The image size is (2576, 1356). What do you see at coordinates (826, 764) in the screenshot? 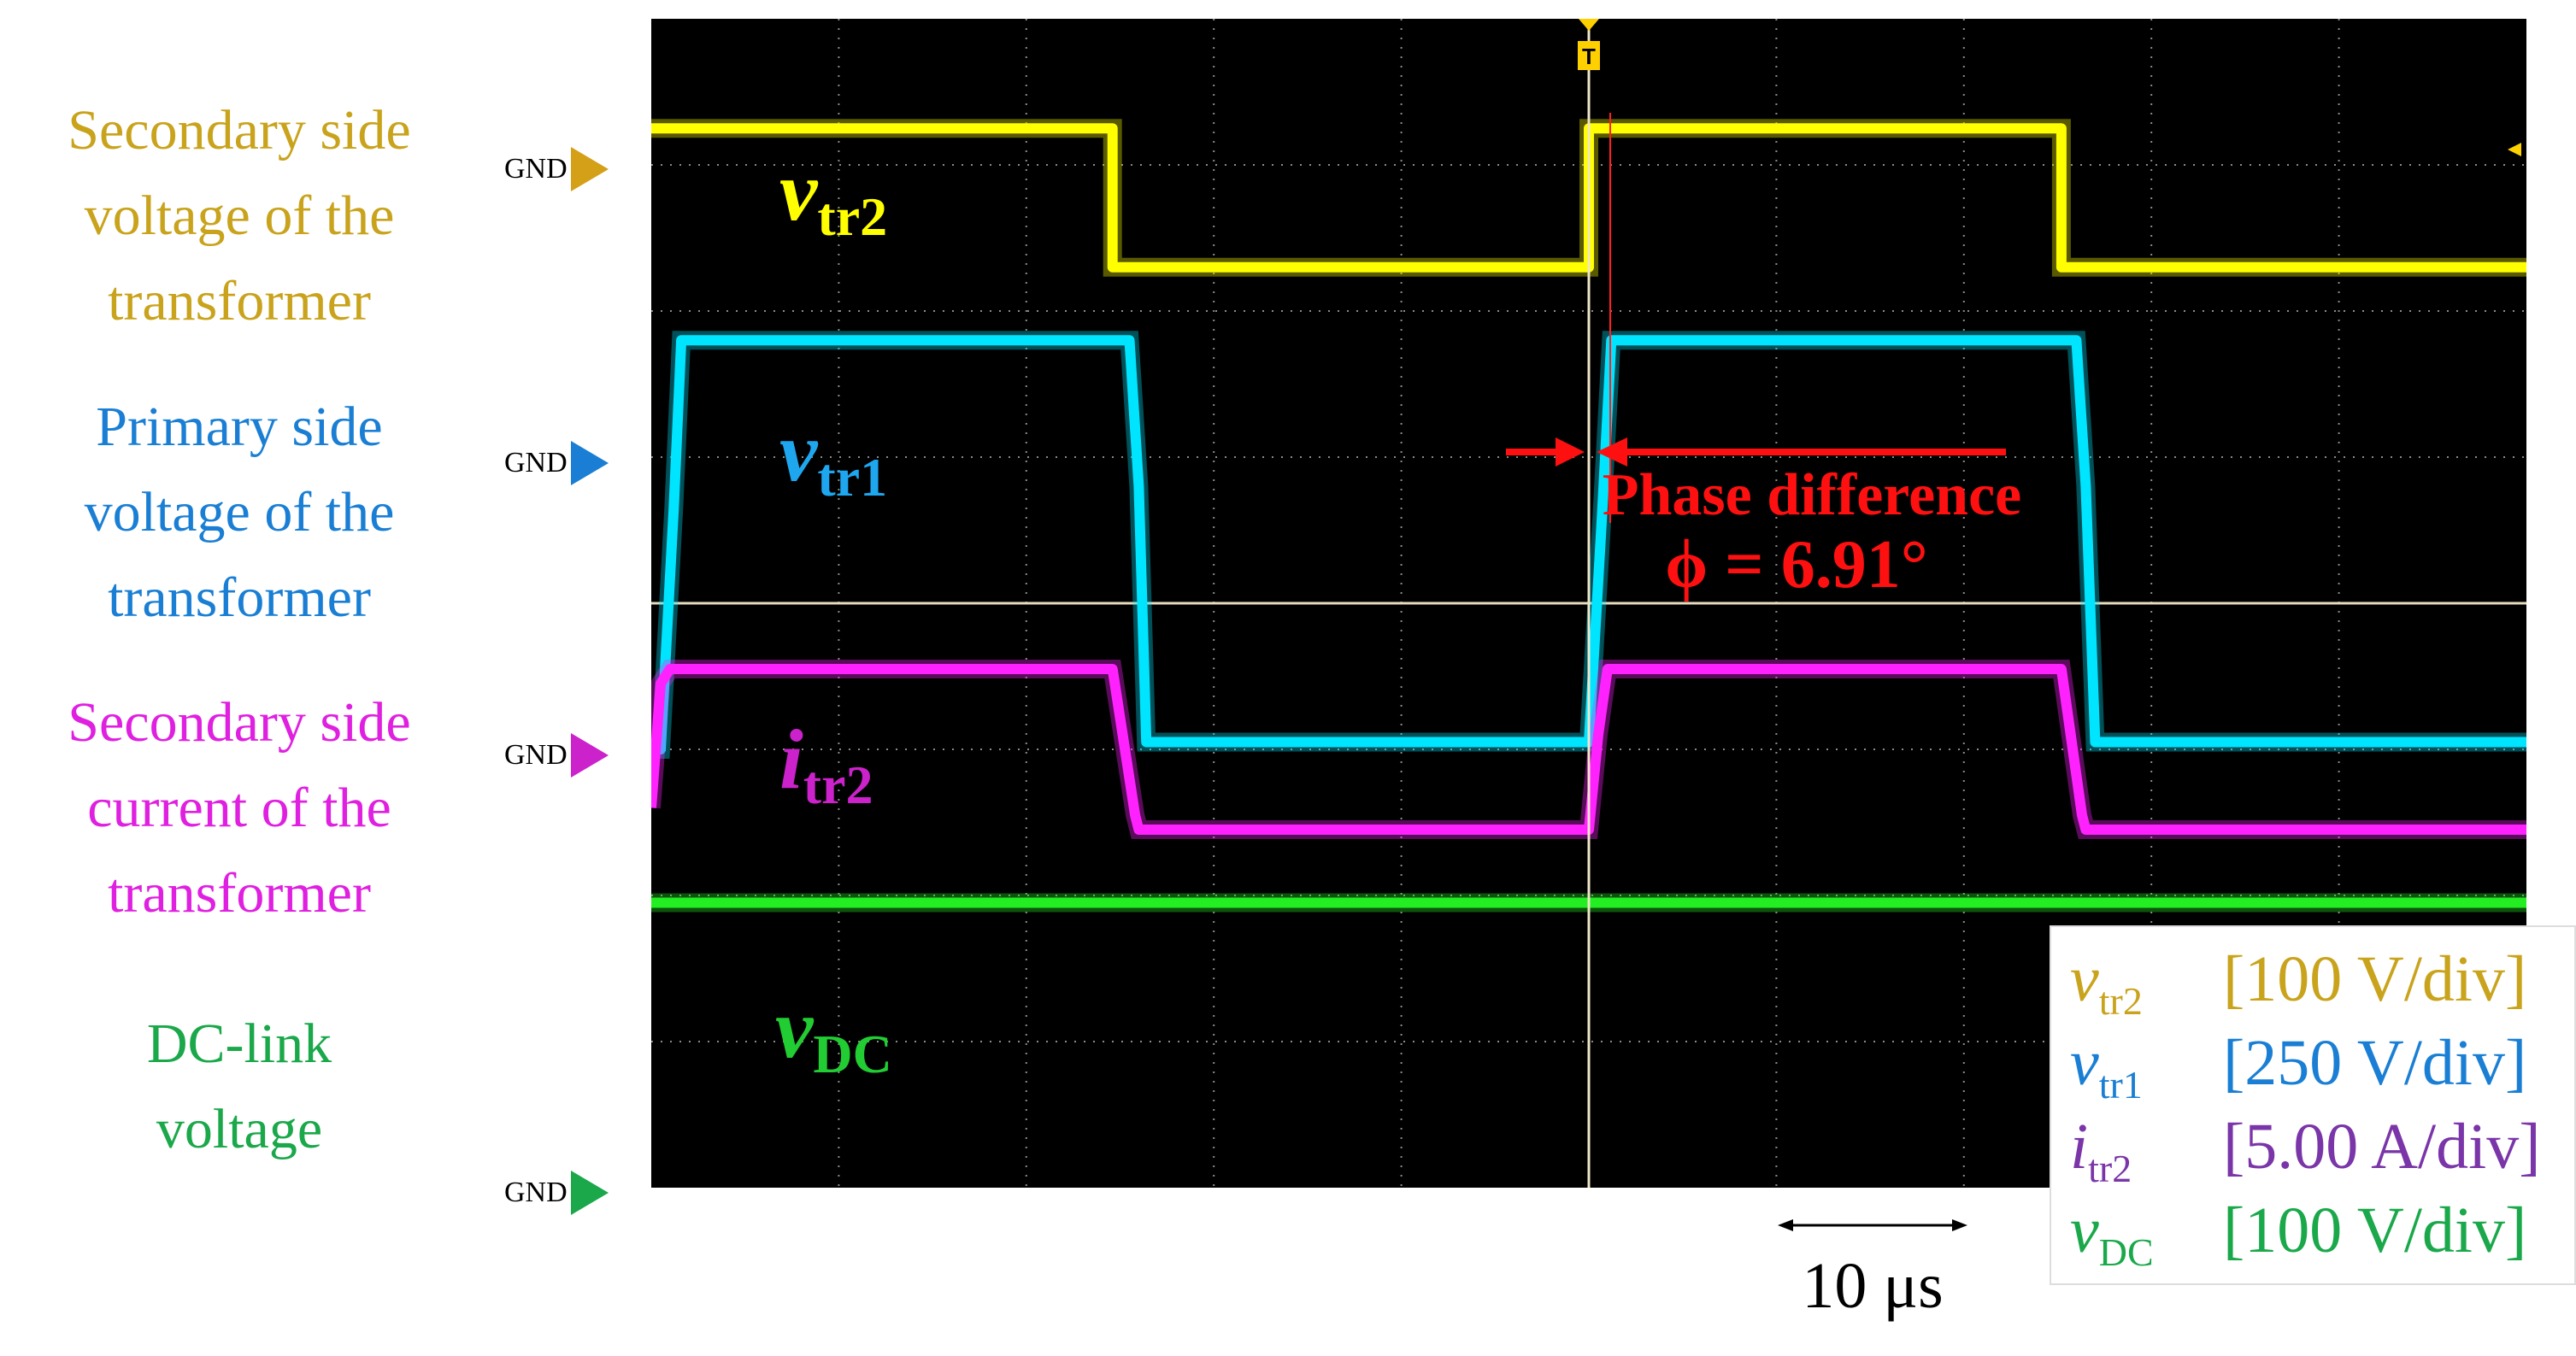
I see `trace-label-itr2: itr2` at bounding box center [826, 764].